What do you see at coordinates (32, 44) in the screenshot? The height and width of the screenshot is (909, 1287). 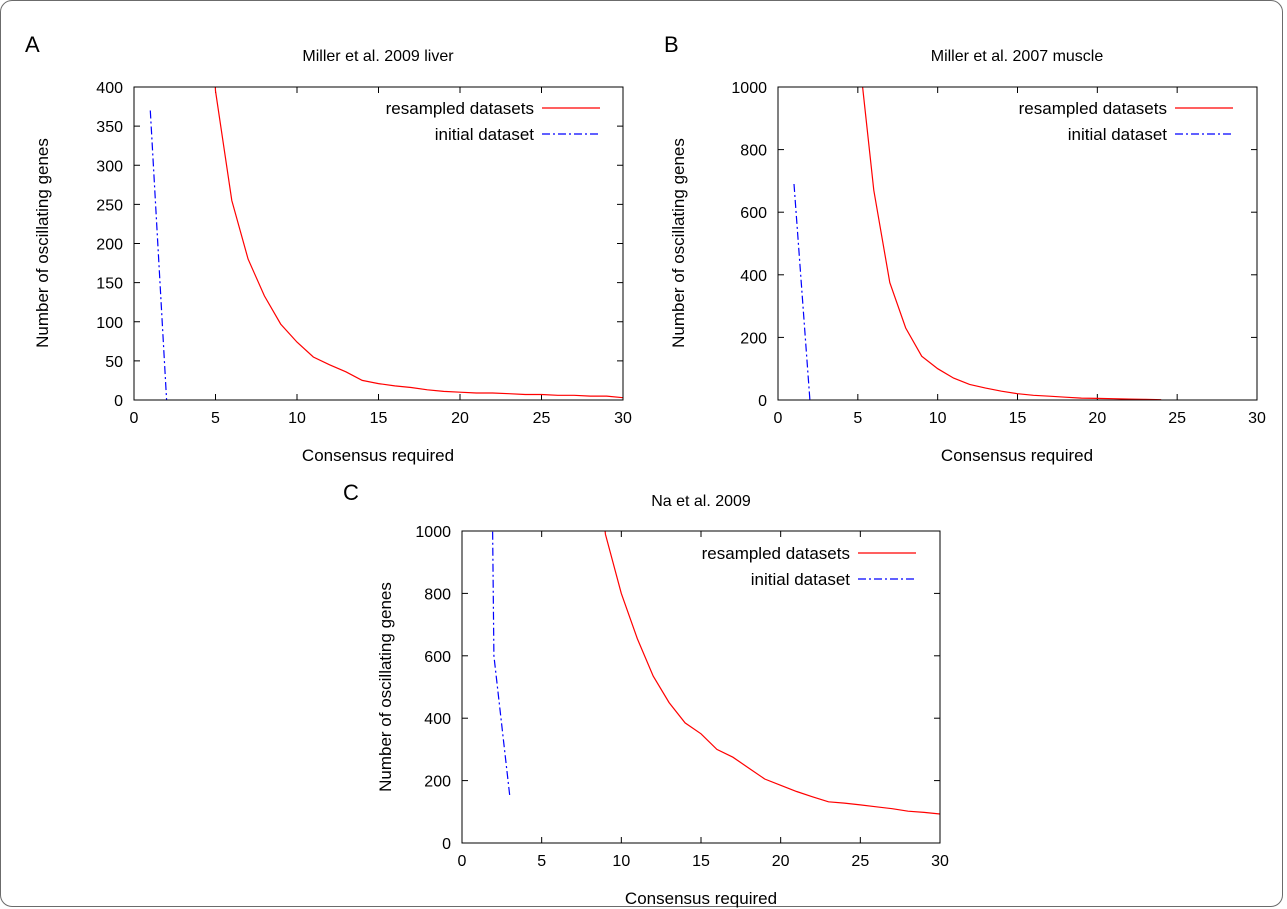 I see `panel-letter-a: A` at bounding box center [32, 44].